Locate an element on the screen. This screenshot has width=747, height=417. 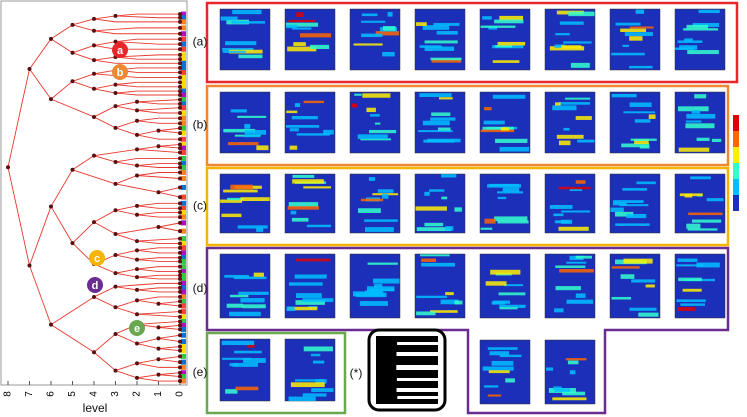
tick-label: 6 is located at coordinates (51, 394).